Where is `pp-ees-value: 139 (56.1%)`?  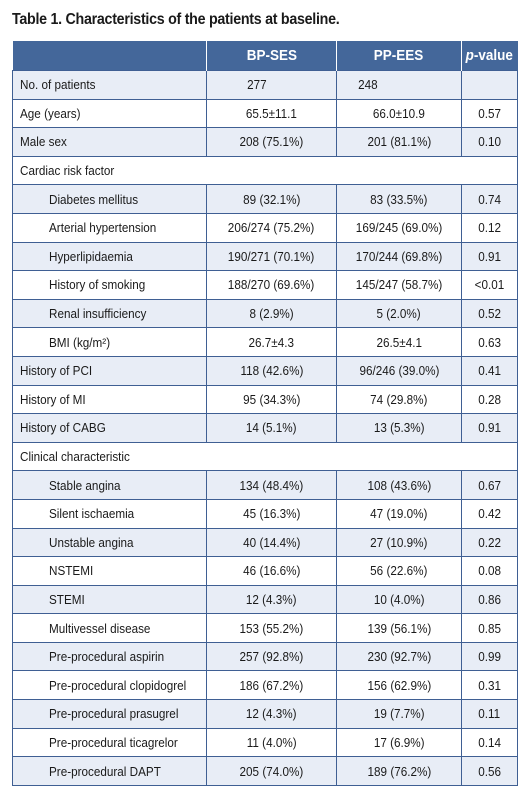
pp-ees-value: 139 (56.1%) is located at coordinates (399, 628).